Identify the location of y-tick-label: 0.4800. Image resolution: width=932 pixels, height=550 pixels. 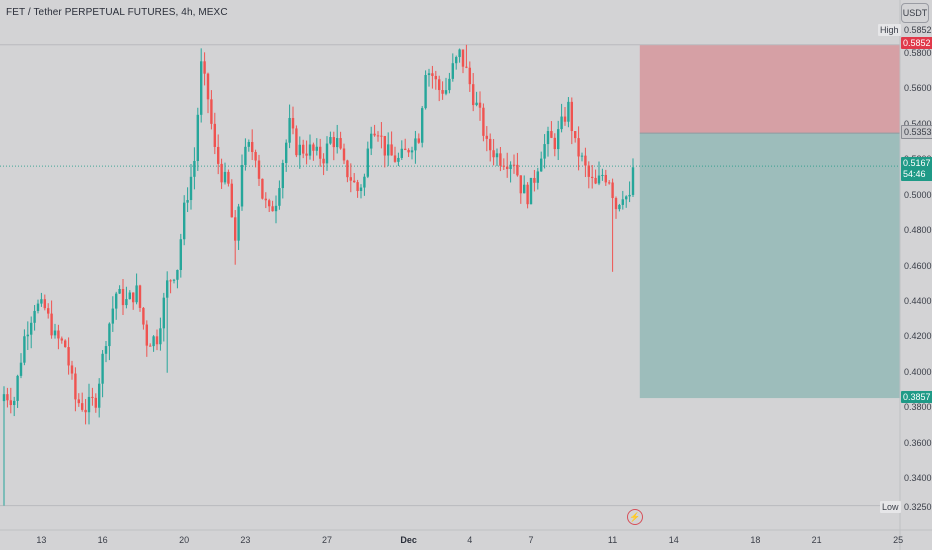
(918, 230).